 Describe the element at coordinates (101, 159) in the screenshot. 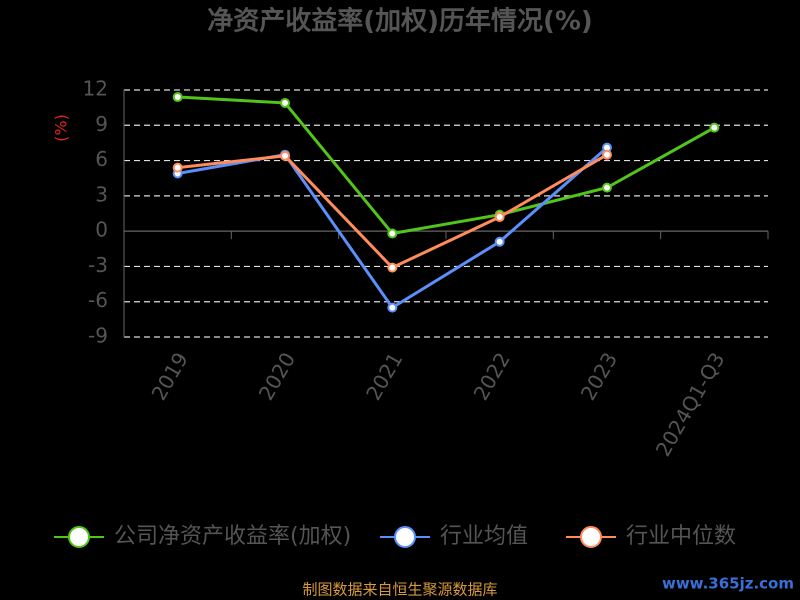

I see `y-tick-label: 6` at that location.